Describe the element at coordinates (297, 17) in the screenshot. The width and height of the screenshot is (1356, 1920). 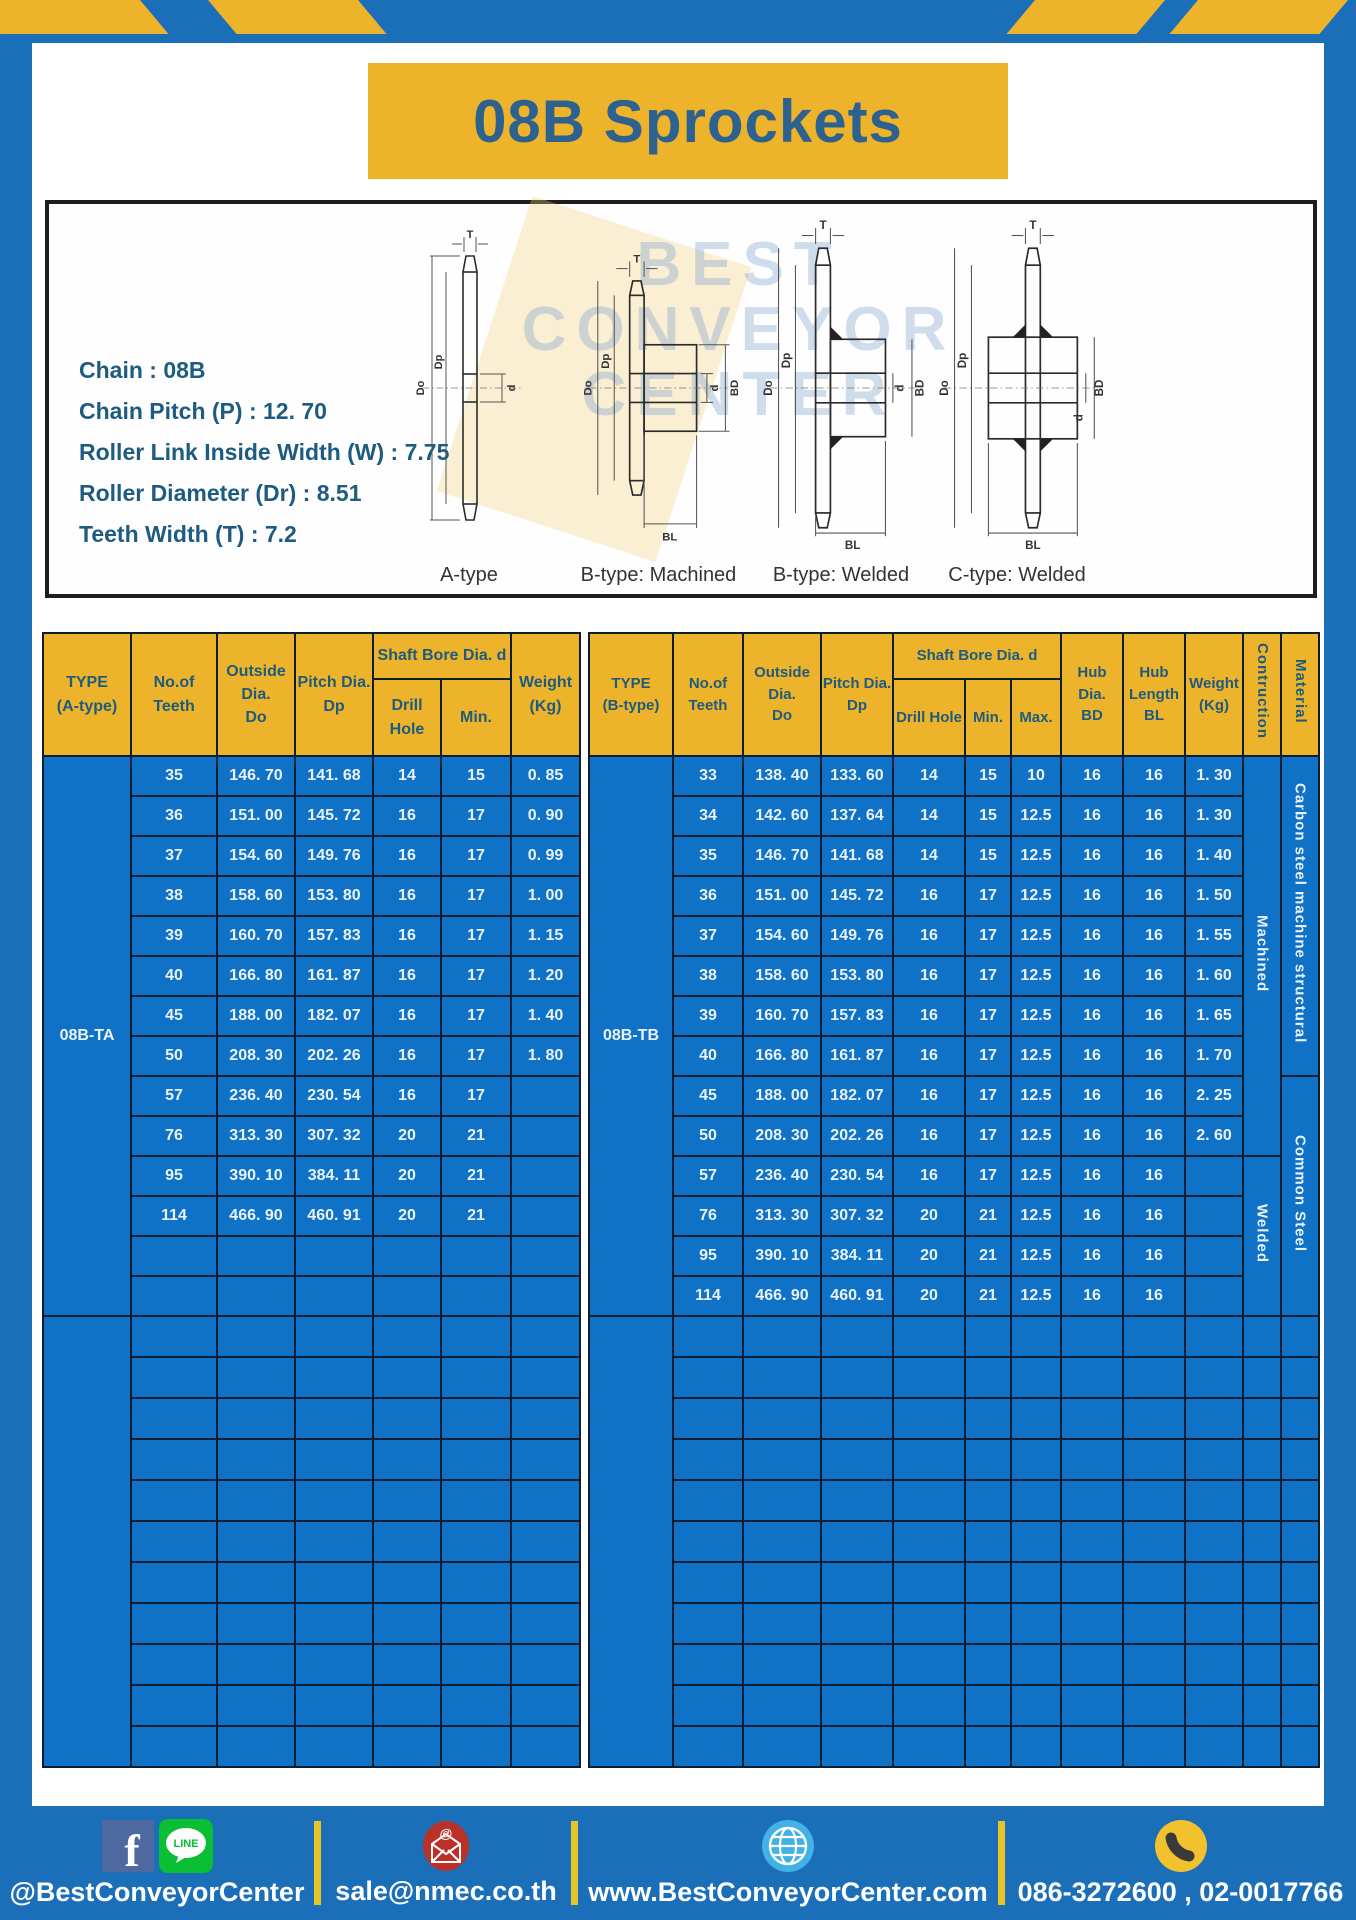
I see `stripe` at that location.